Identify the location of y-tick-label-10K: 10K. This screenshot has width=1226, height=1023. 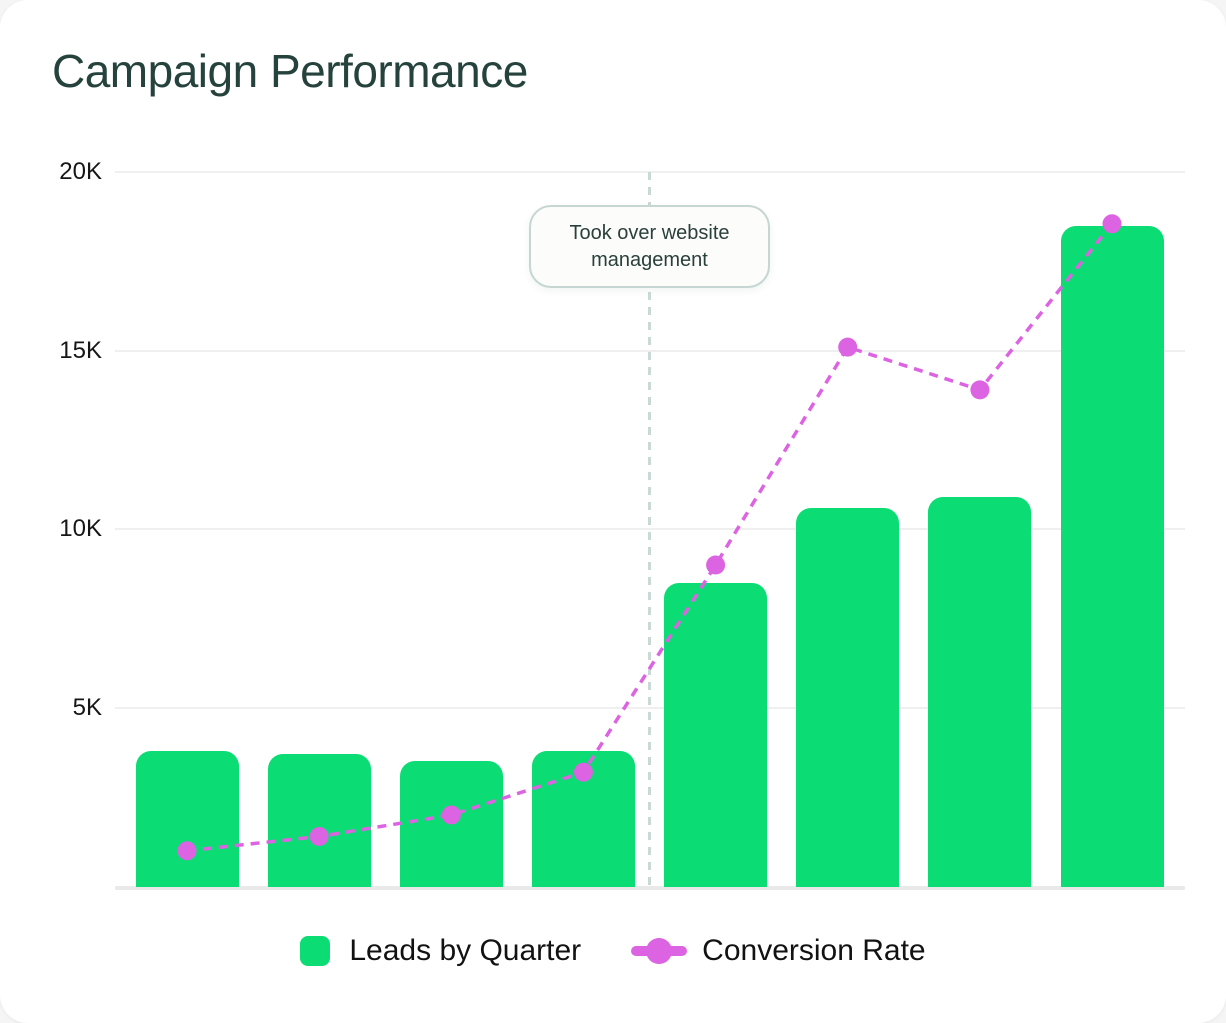
(80, 529).